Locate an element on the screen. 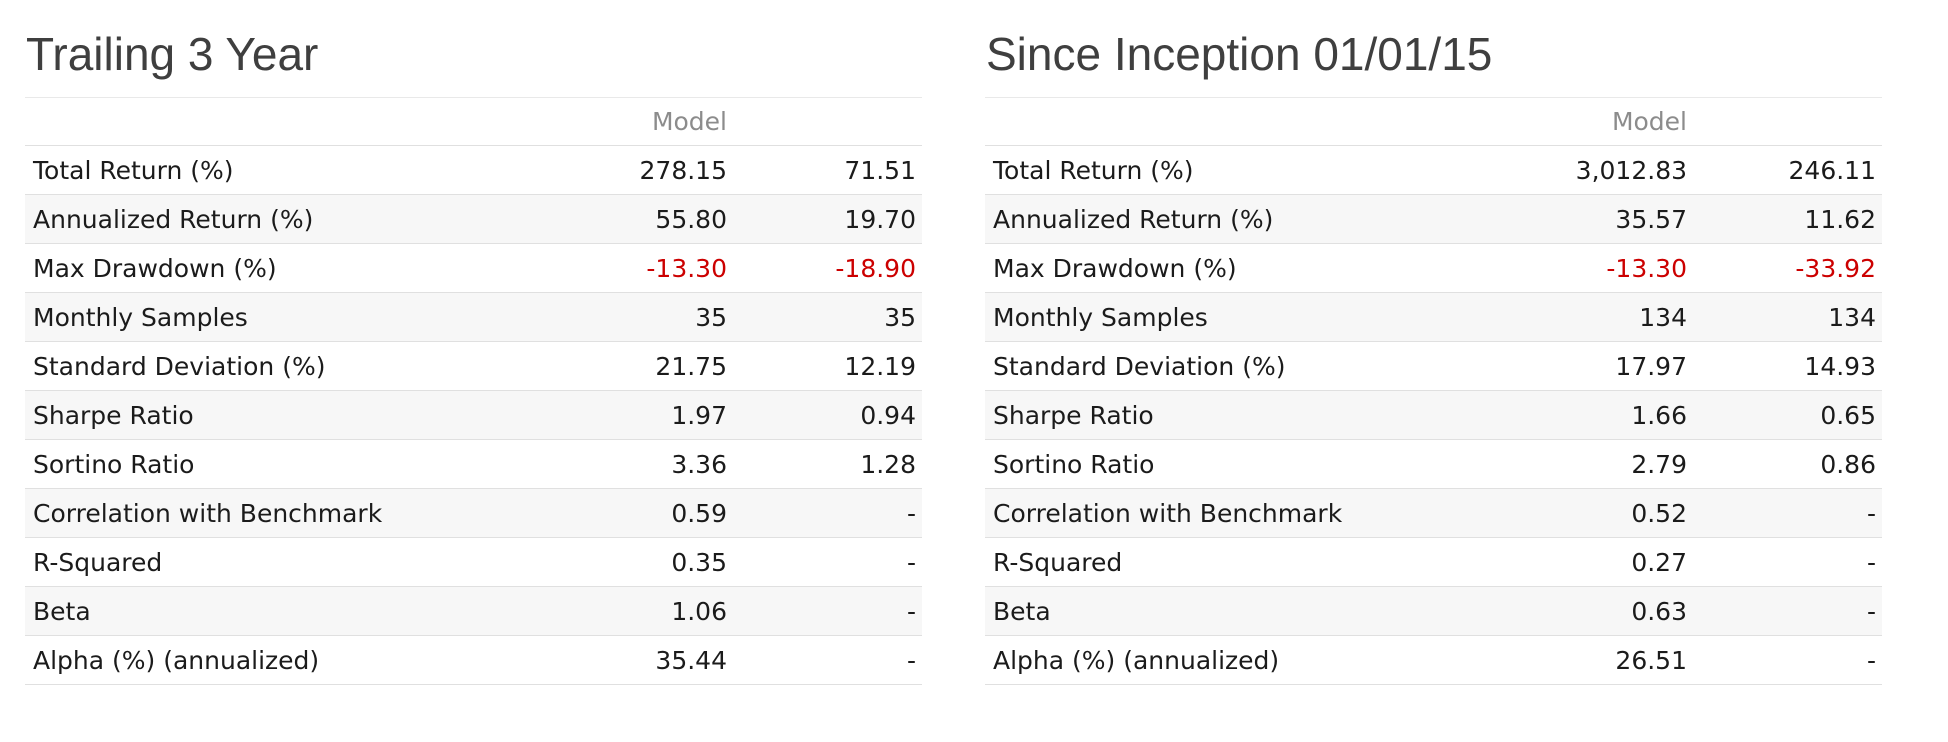 Image resolution: width=1948 pixels, height=742 pixels. model-value: 55.80 is located at coordinates (566, 219).